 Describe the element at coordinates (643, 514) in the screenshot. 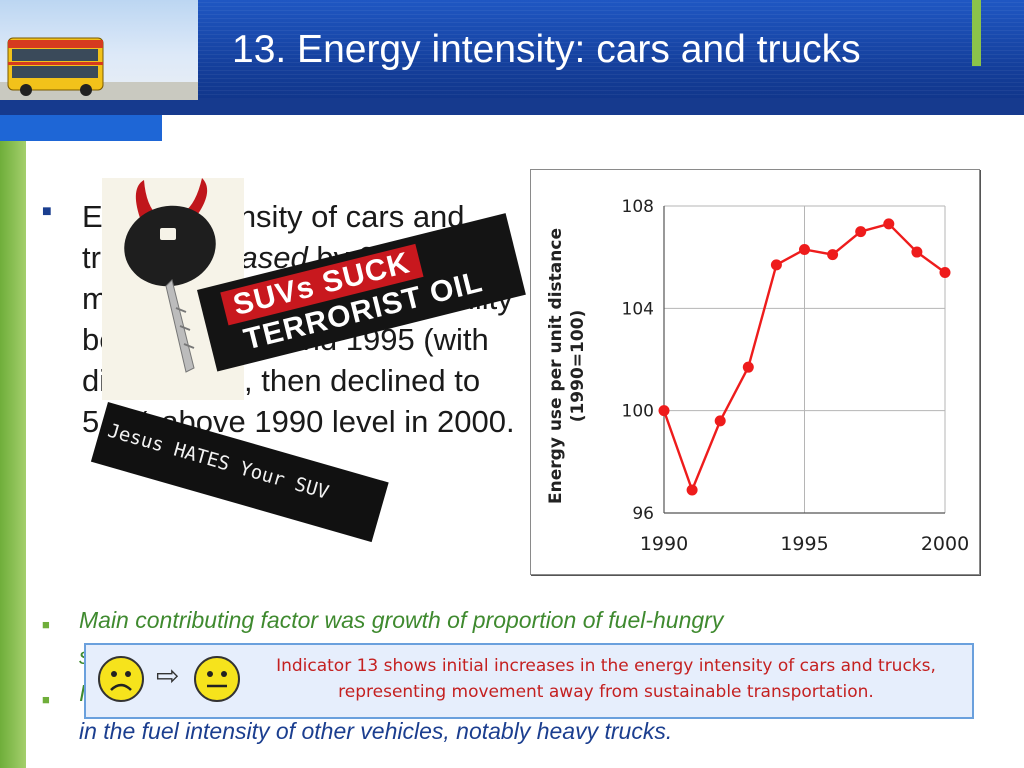

I see `y-tick-label: 96` at that location.